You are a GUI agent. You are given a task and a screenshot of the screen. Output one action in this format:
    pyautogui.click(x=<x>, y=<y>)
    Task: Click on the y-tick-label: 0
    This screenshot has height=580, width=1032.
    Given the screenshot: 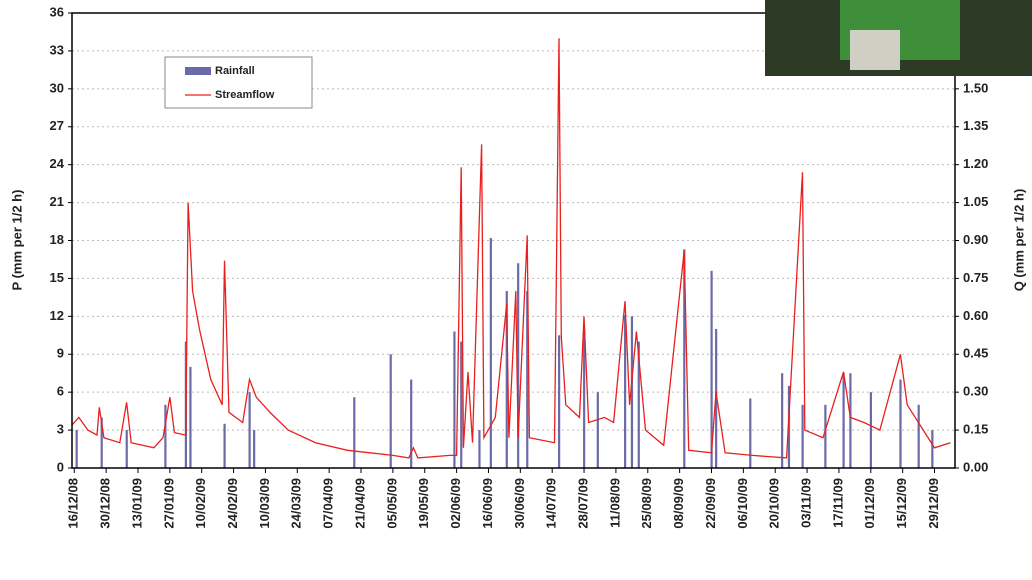 What is the action you would take?
    pyautogui.click(x=60, y=466)
    